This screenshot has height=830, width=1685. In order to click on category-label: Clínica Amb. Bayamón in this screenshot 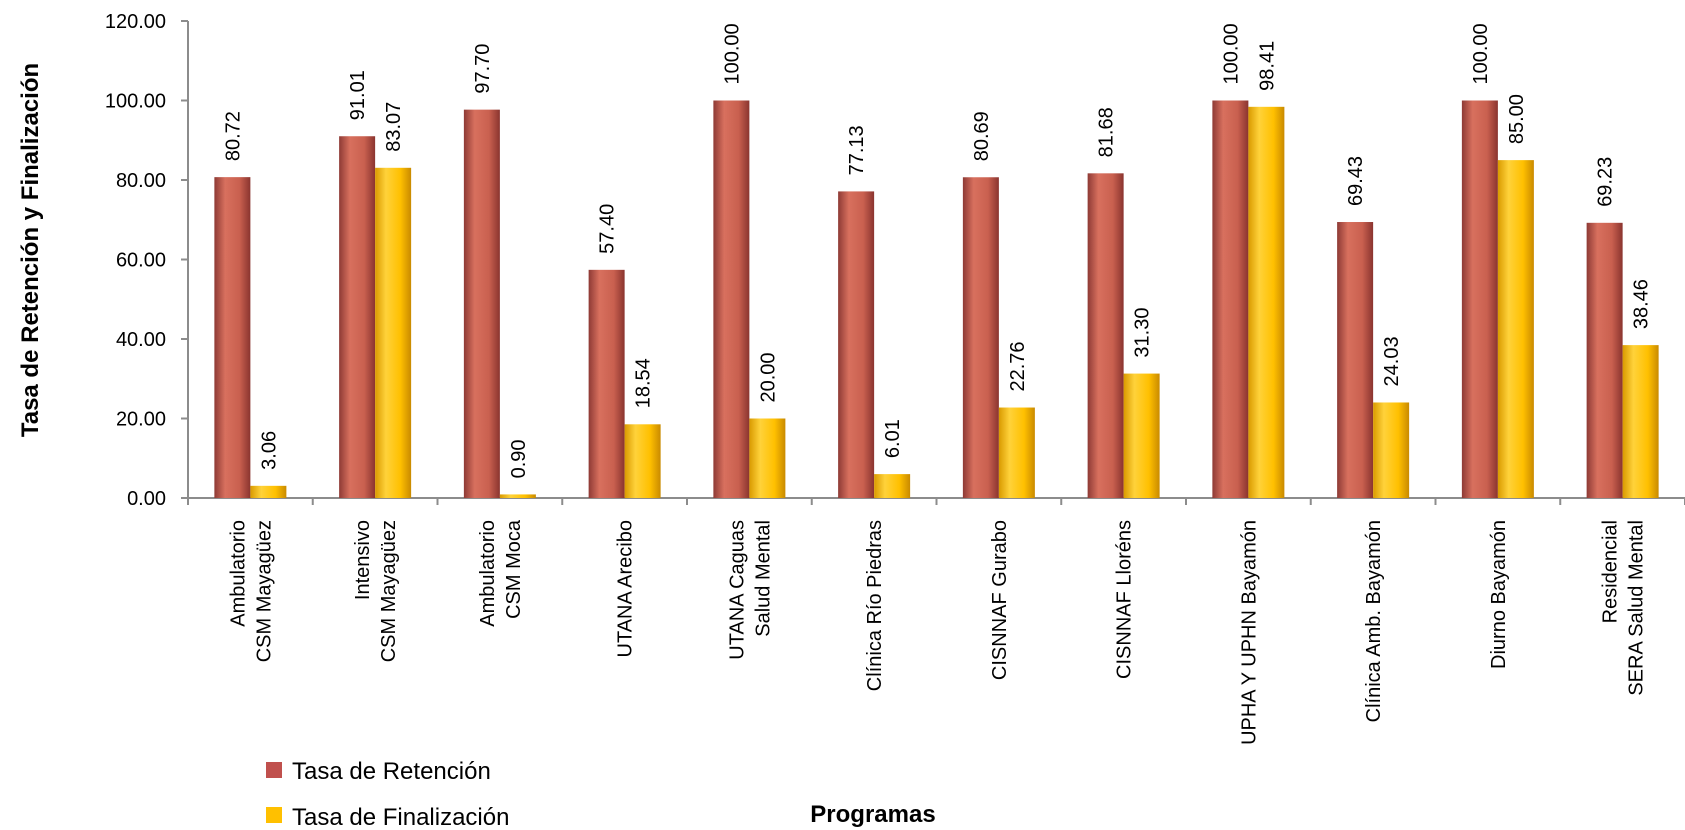, I will do `click(1374, 621)`.